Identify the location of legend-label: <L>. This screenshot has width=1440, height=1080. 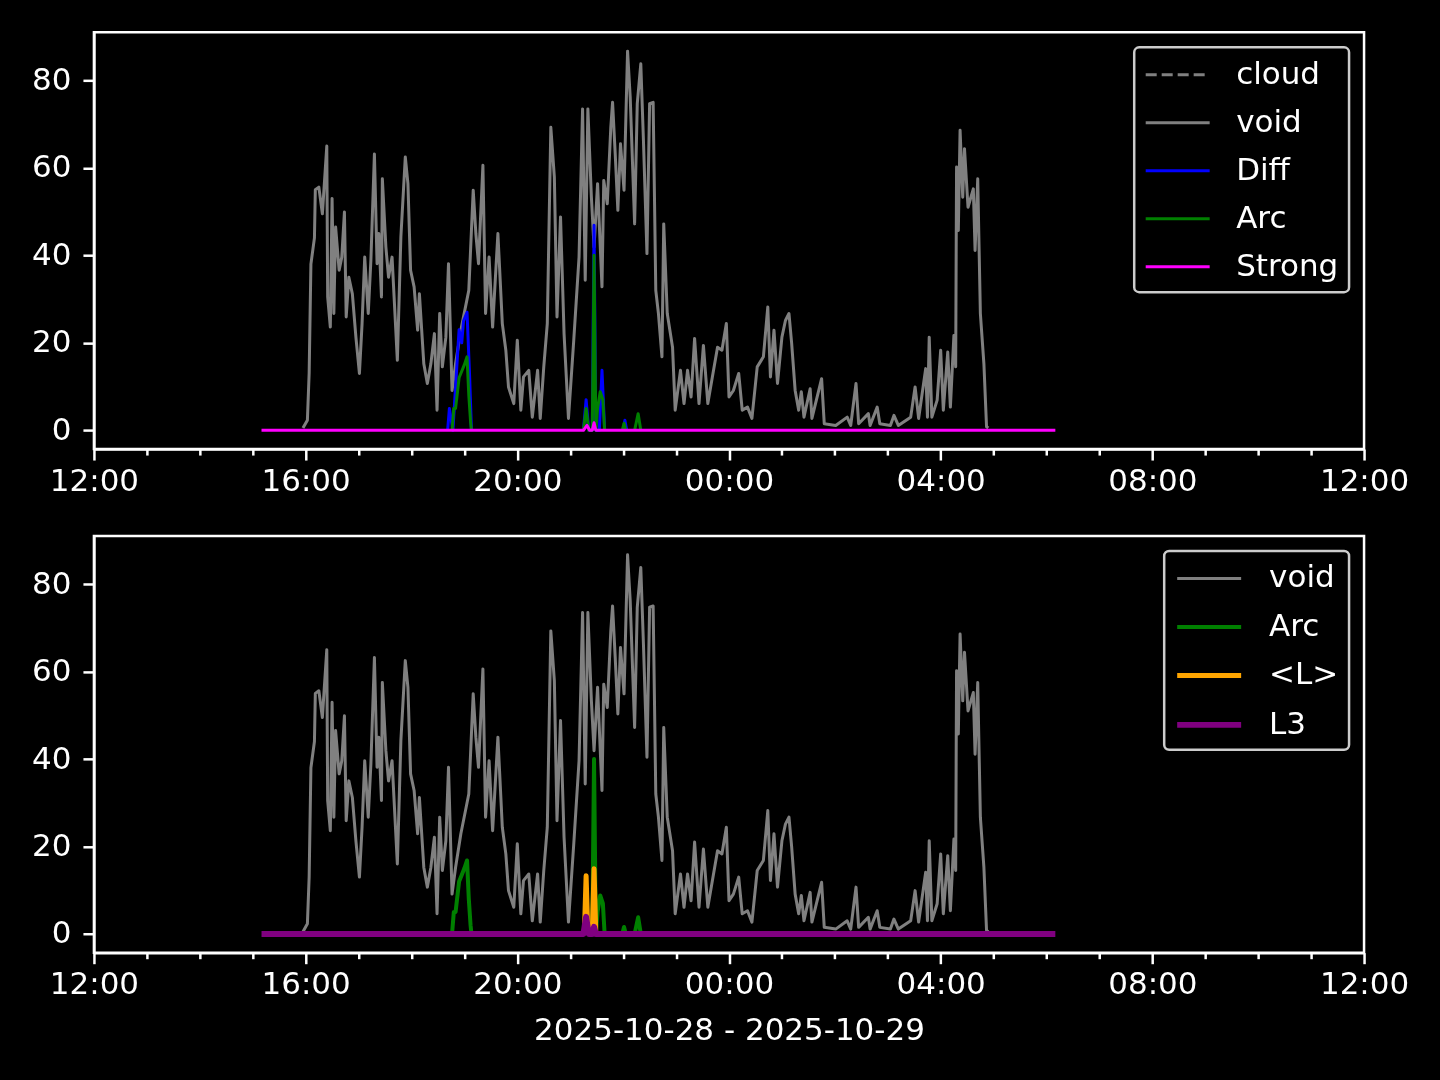
(1304, 673).